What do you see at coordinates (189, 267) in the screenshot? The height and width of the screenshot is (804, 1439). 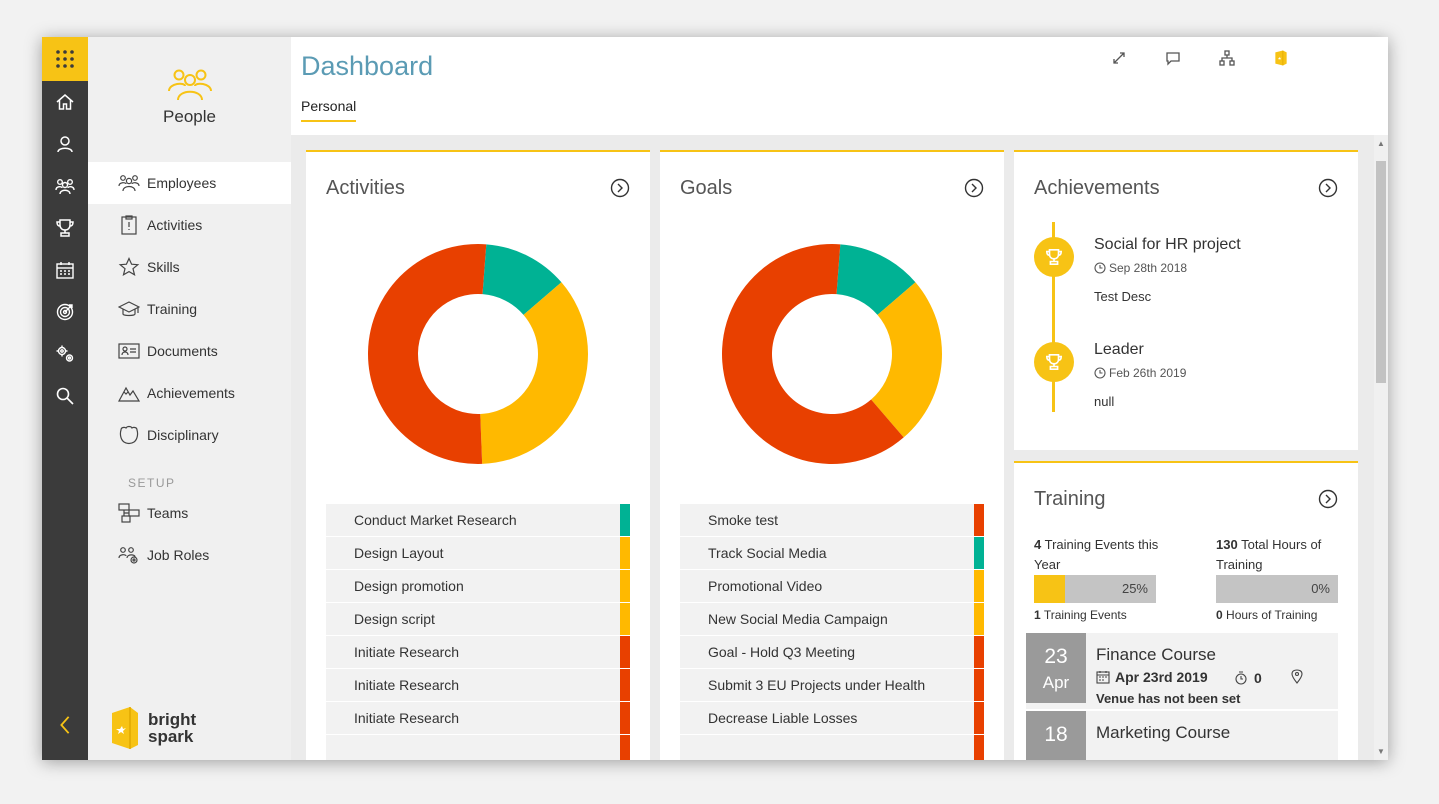 I see `sidebar-item-skills: Skills` at bounding box center [189, 267].